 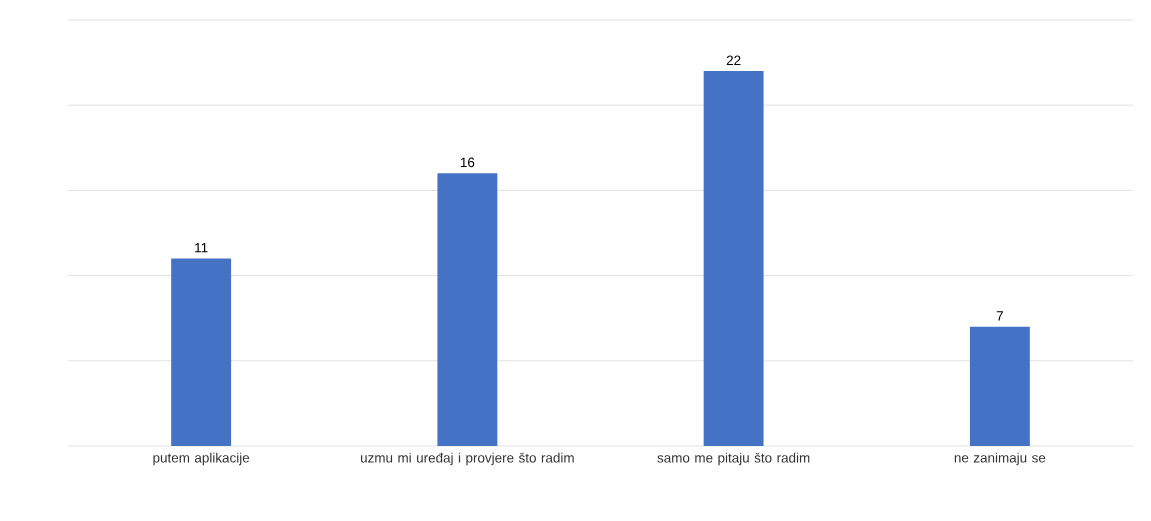 What do you see at coordinates (999, 316) in the screenshot?
I see `data-label: 7` at bounding box center [999, 316].